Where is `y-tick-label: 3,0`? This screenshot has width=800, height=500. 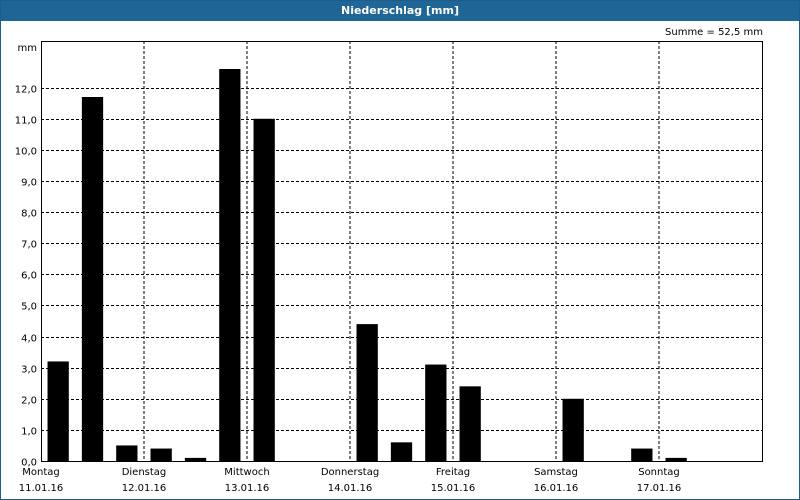 y-tick-label: 3,0 is located at coordinates (29, 370).